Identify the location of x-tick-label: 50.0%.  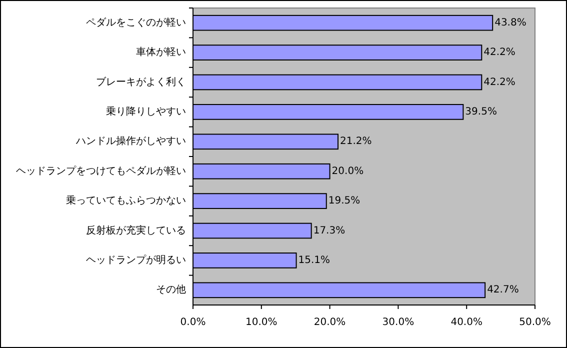
(535, 322).